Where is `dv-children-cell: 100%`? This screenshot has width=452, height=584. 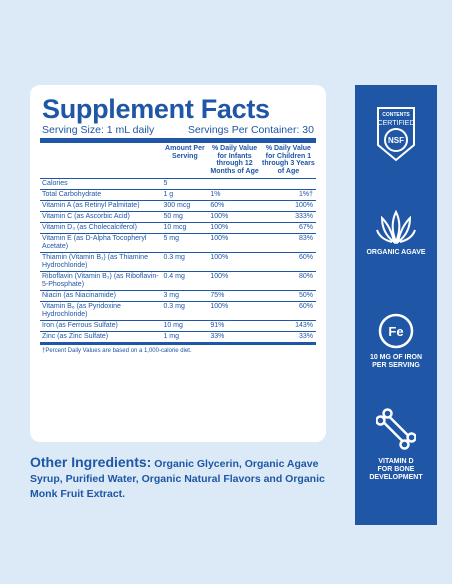 dv-children-cell: 100% is located at coordinates (288, 206).